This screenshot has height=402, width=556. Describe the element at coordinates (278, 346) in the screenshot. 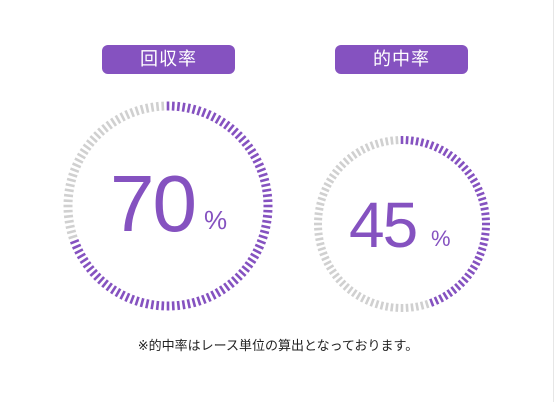

I see `hit-rate-footnote: ※的中率はレース単位の算出となっております。` at that location.